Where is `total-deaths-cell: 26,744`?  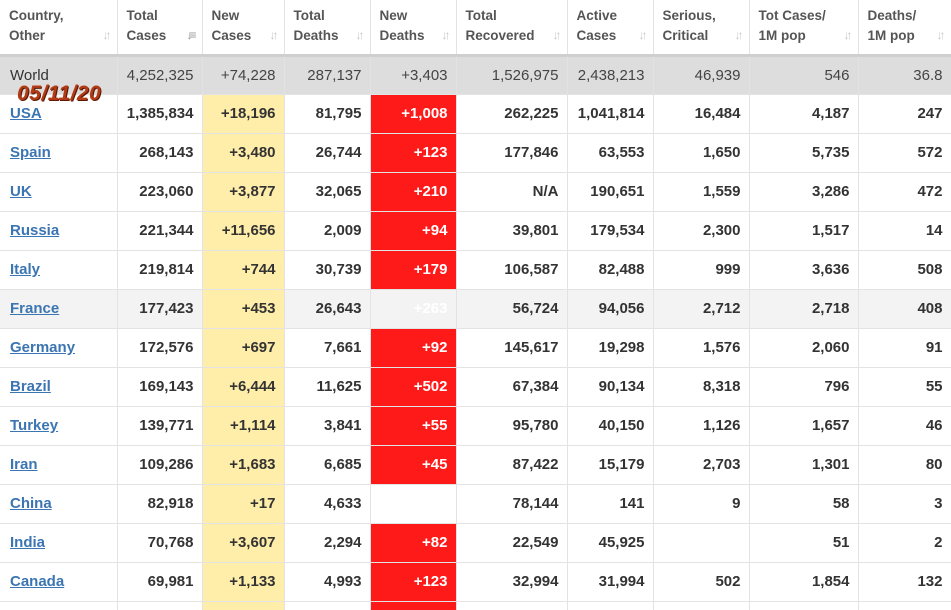
total-deaths-cell: 26,744 is located at coordinates (327, 153).